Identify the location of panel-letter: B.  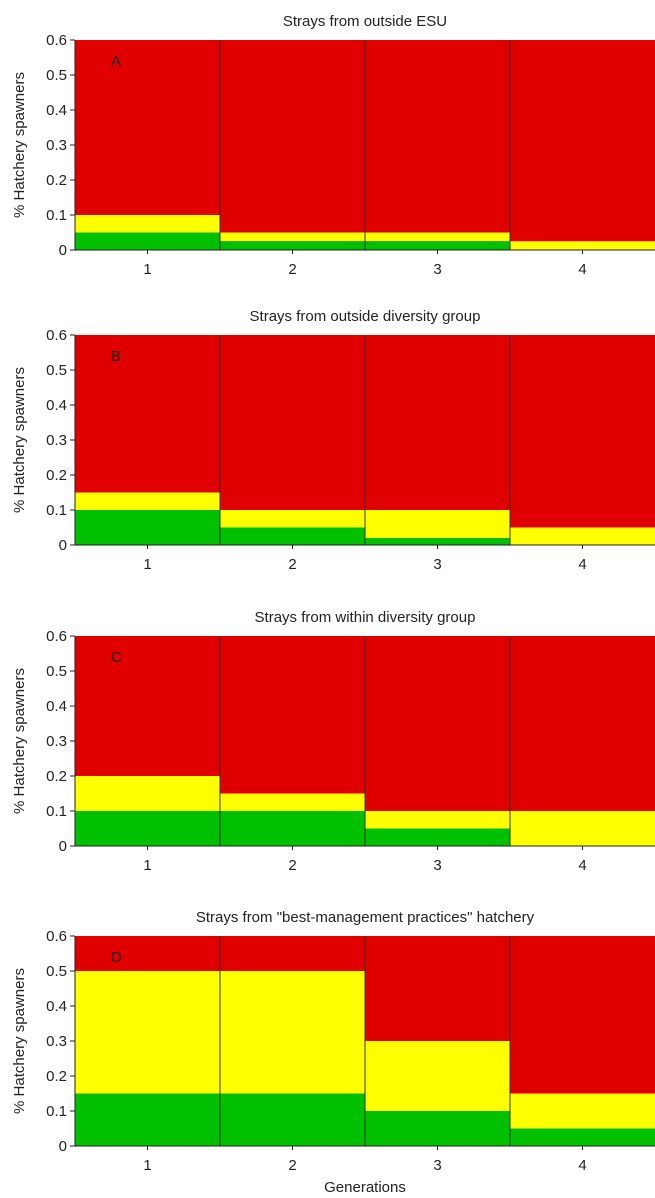
(116, 356).